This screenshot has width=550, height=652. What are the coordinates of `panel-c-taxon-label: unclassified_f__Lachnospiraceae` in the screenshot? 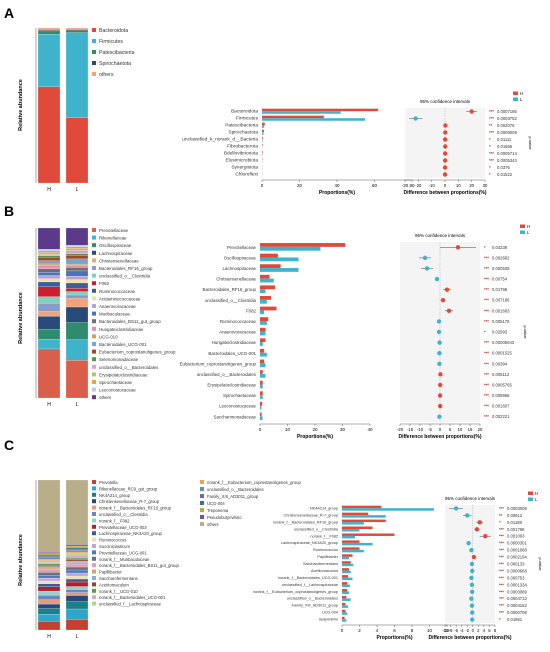 It's located at (310, 585).